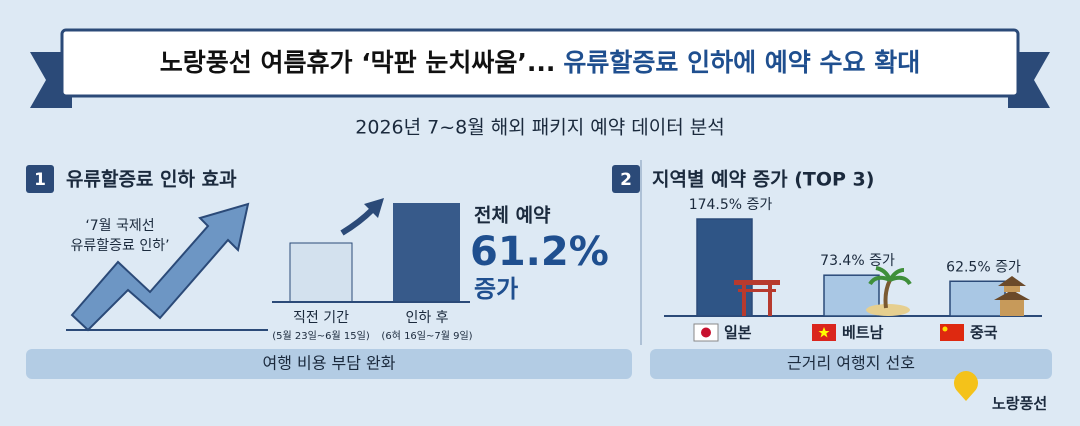 The image size is (1080, 426). I want to click on period-label: (6혀 16일~7월 9일), so click(426, 336).